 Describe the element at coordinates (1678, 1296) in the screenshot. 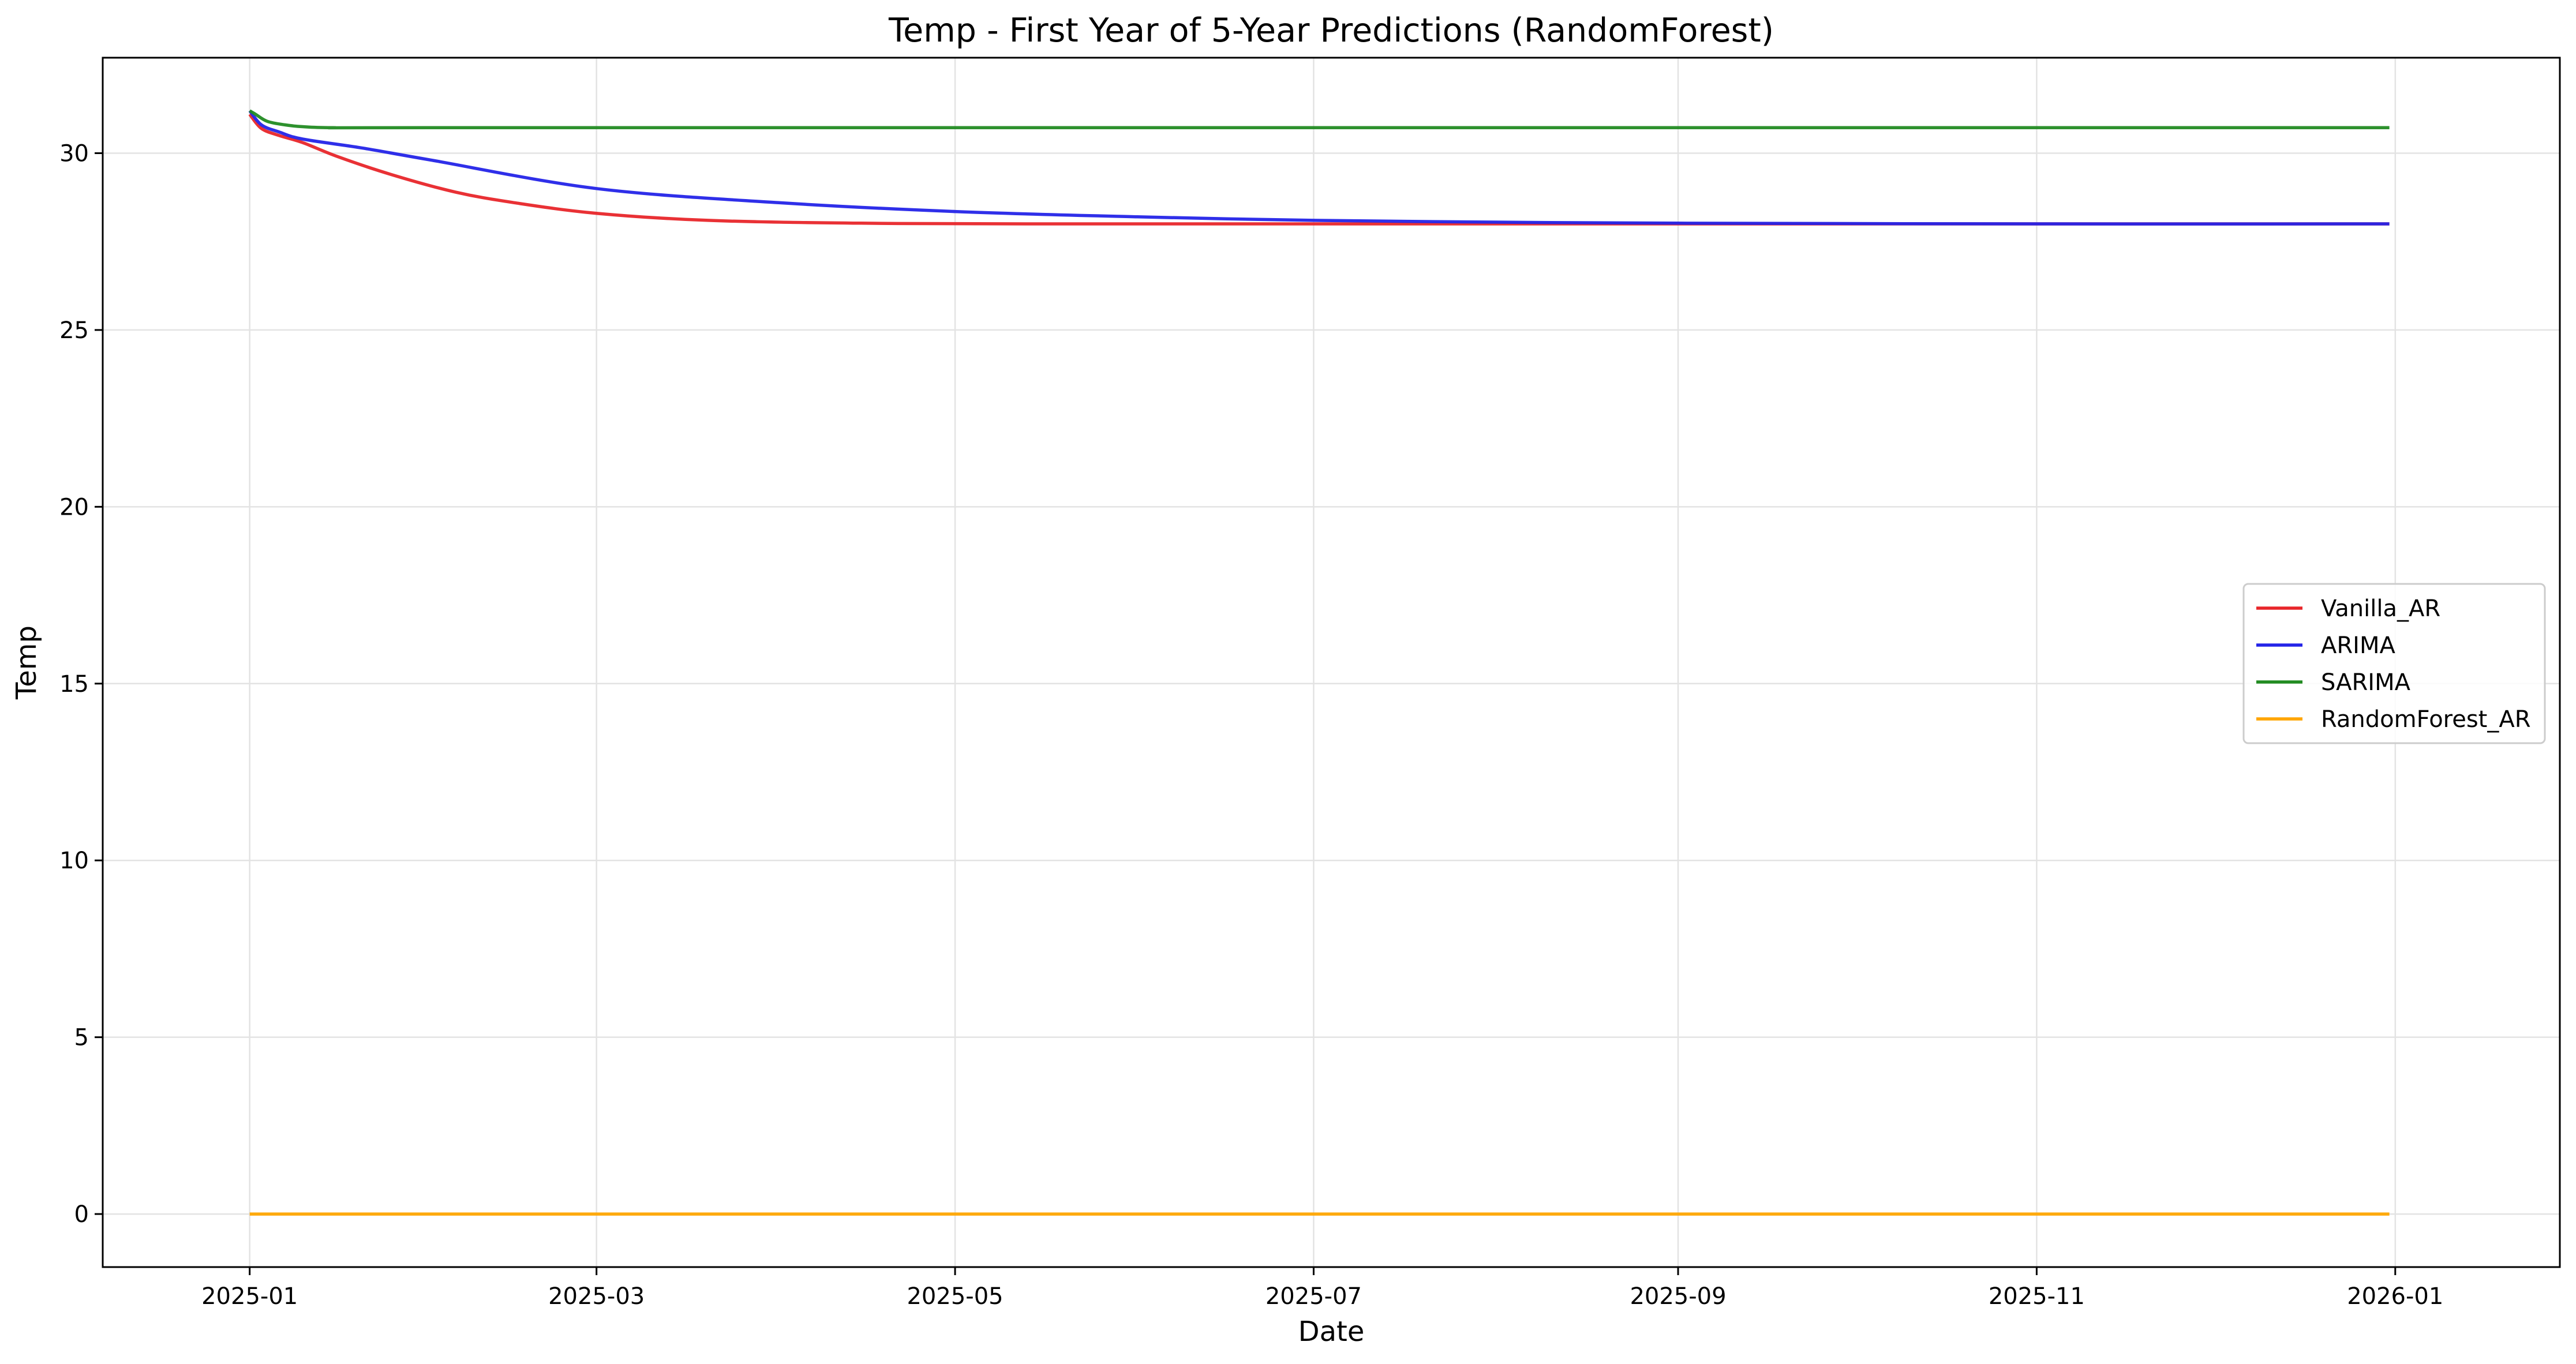

I see `x-tick-label: 2025-09` at that location.